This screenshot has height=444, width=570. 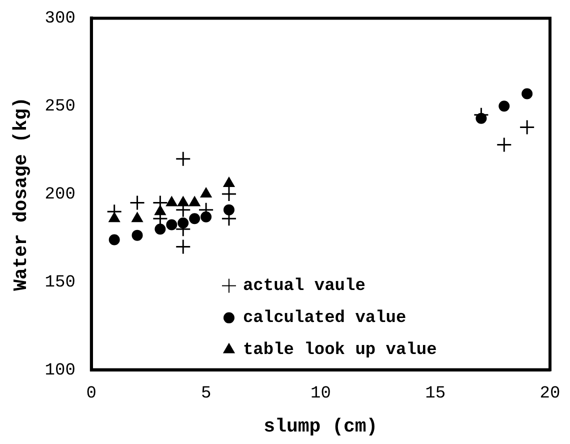 What do you see at coordinates (60, 370) in the screenshot?
I see `y-tick-label: 100` at bounding box center [60, 370].